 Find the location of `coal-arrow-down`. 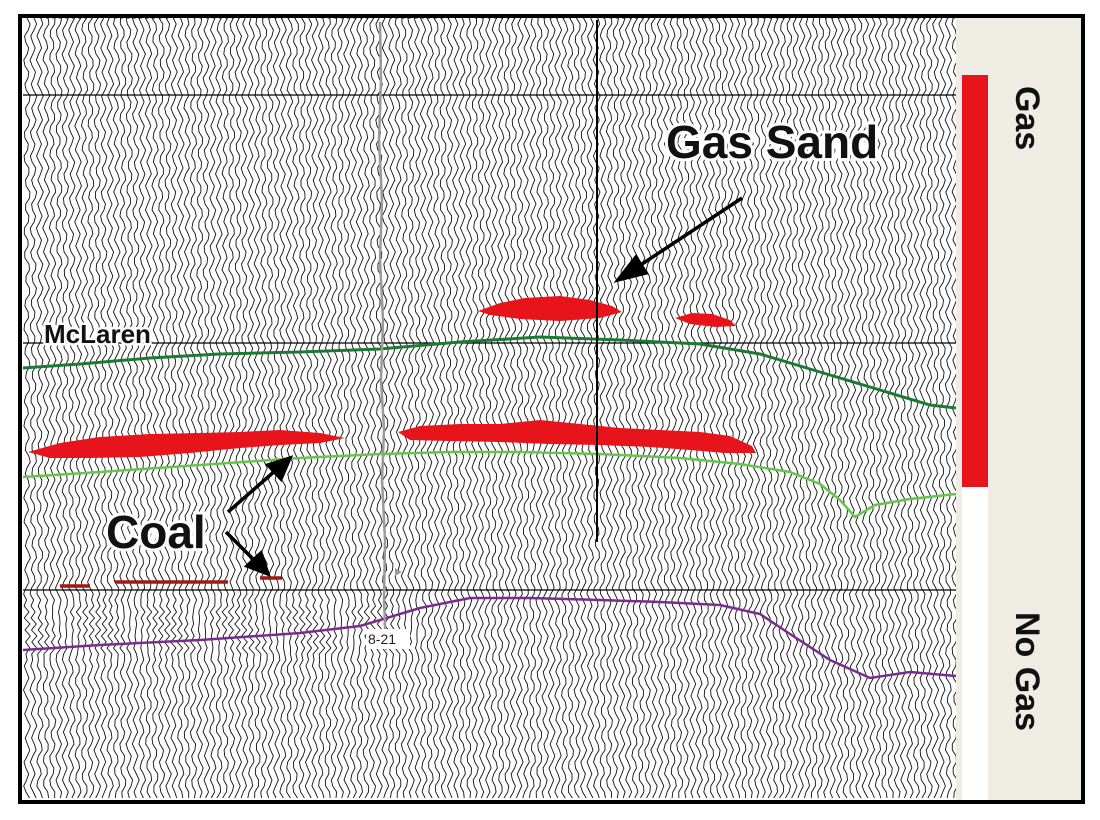

coal-arrow-down is located at coordinates (241, 547).